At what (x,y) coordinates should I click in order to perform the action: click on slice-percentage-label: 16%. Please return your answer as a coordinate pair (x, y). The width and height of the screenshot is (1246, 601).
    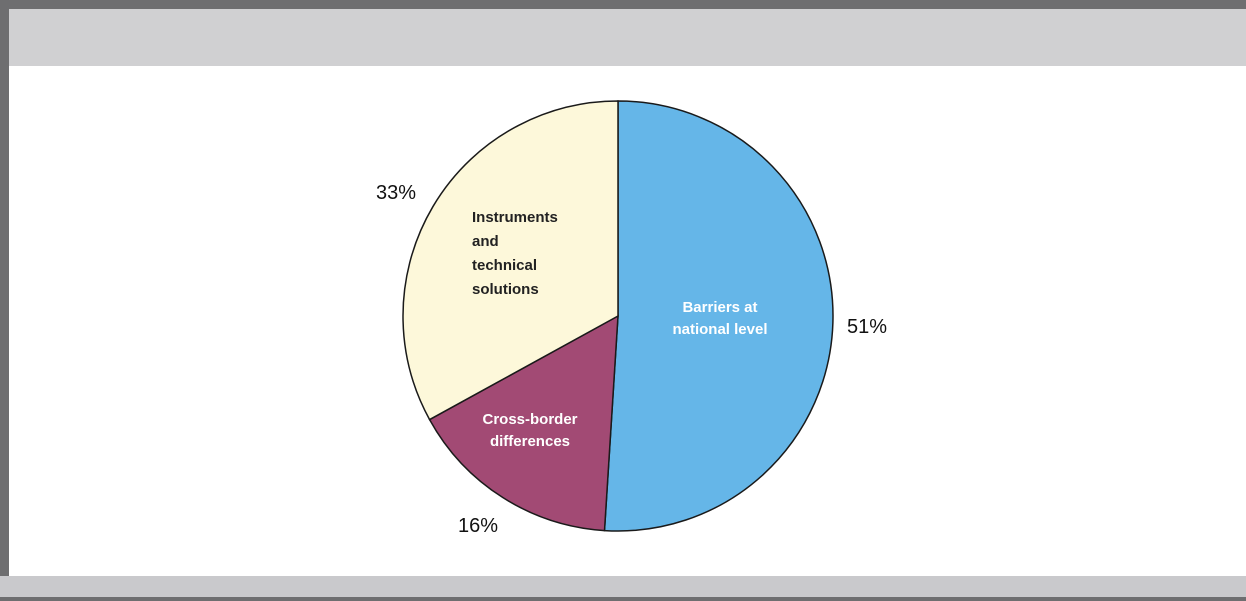
    Looking at the image, I should click on (478, 526).